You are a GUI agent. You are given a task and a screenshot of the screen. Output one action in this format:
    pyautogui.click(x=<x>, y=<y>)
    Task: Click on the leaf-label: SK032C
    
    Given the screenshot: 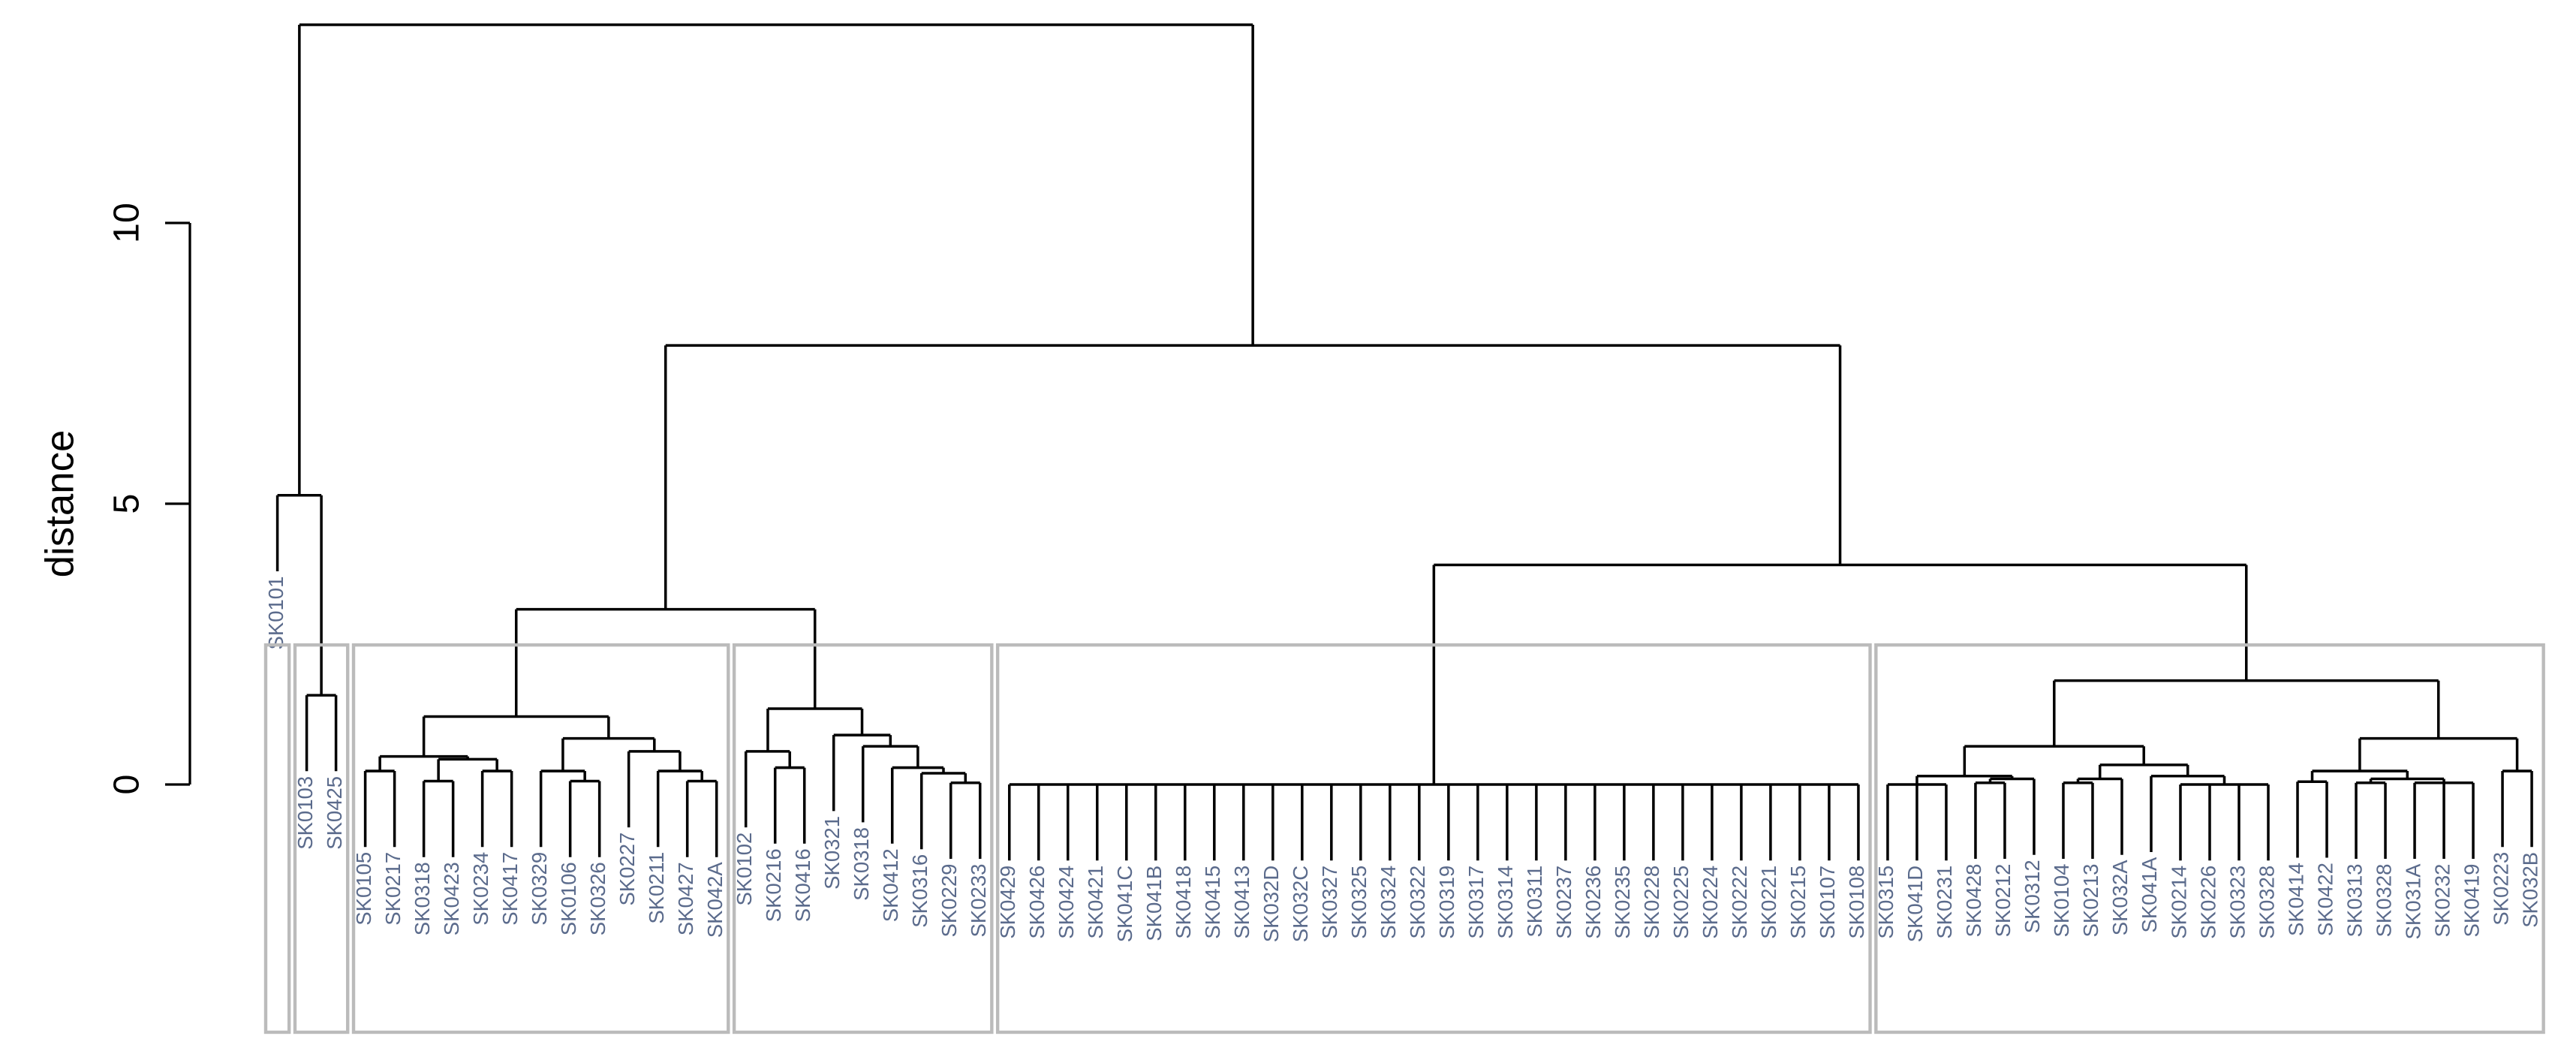 What is the action you would take?
    pyautogui.click(x=1300, y=904)
    